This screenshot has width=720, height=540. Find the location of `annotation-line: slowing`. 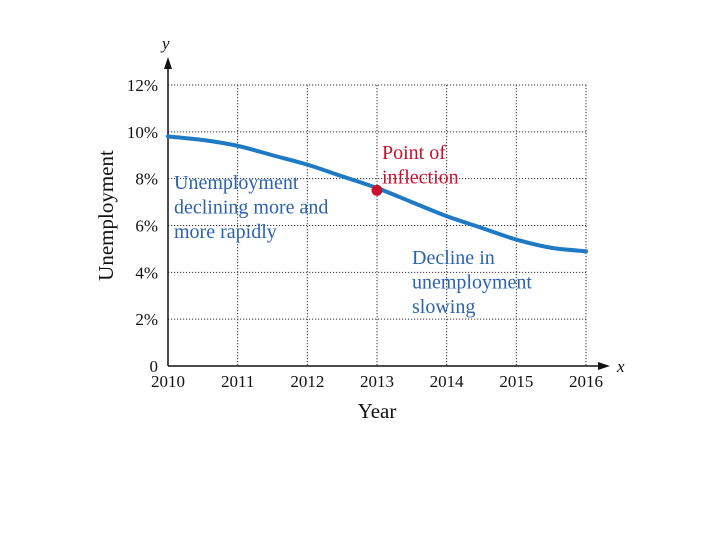

annotation-line: slowing is located at coordinates (443, 307).